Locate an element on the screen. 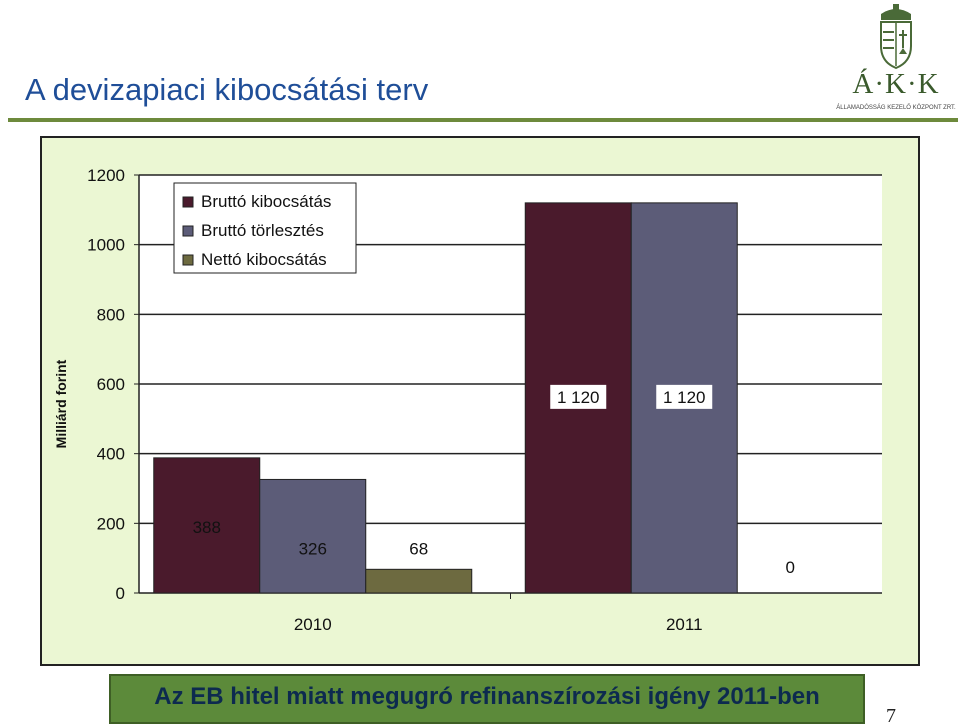 Image resolution: width=960 pixels, height=728 pixels. data-label: 388 is located at coordinates (207, 527).